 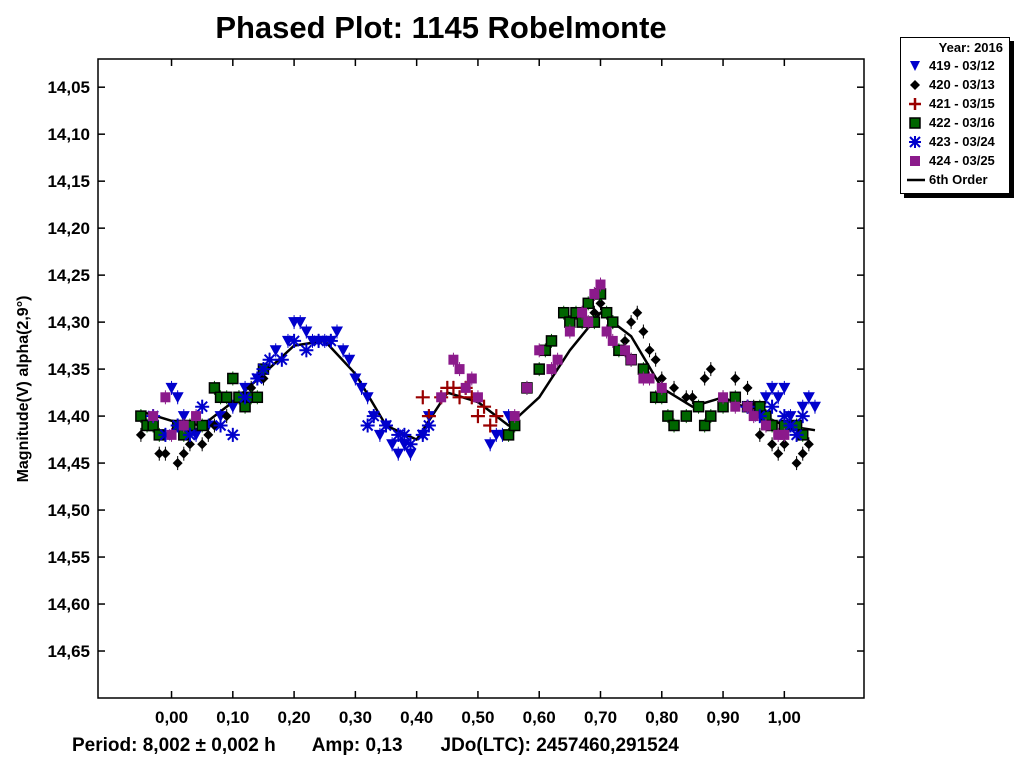 What do you see at coordinates (68, 463) in the screenshot?
I see `y-tick-label: 14,45` at bounding box center [68, 463].